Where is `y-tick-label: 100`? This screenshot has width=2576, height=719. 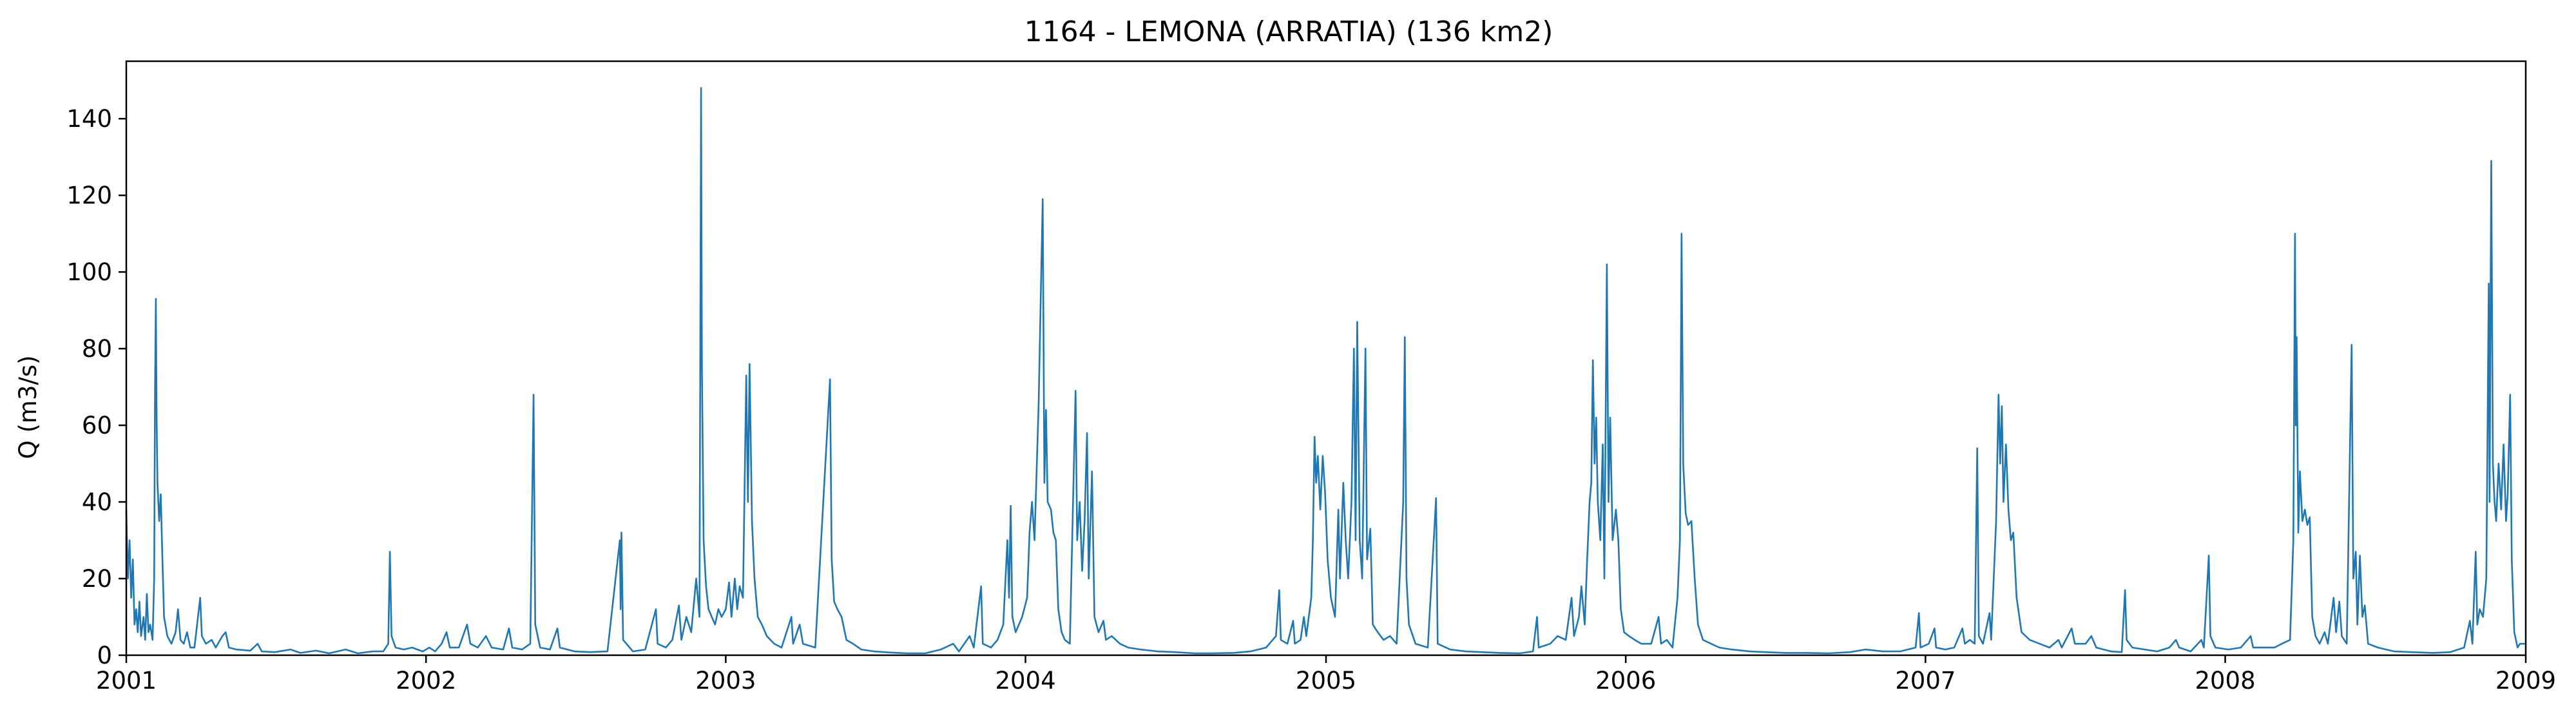
y-tick-label: 100 is located at coordinates (89, 272).